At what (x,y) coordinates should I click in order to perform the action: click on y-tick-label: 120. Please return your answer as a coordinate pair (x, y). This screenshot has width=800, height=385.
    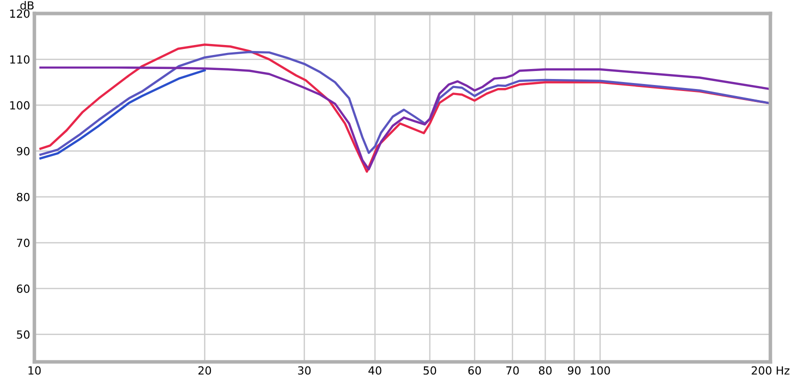
    Looking at the image, I should click on (20, 13).